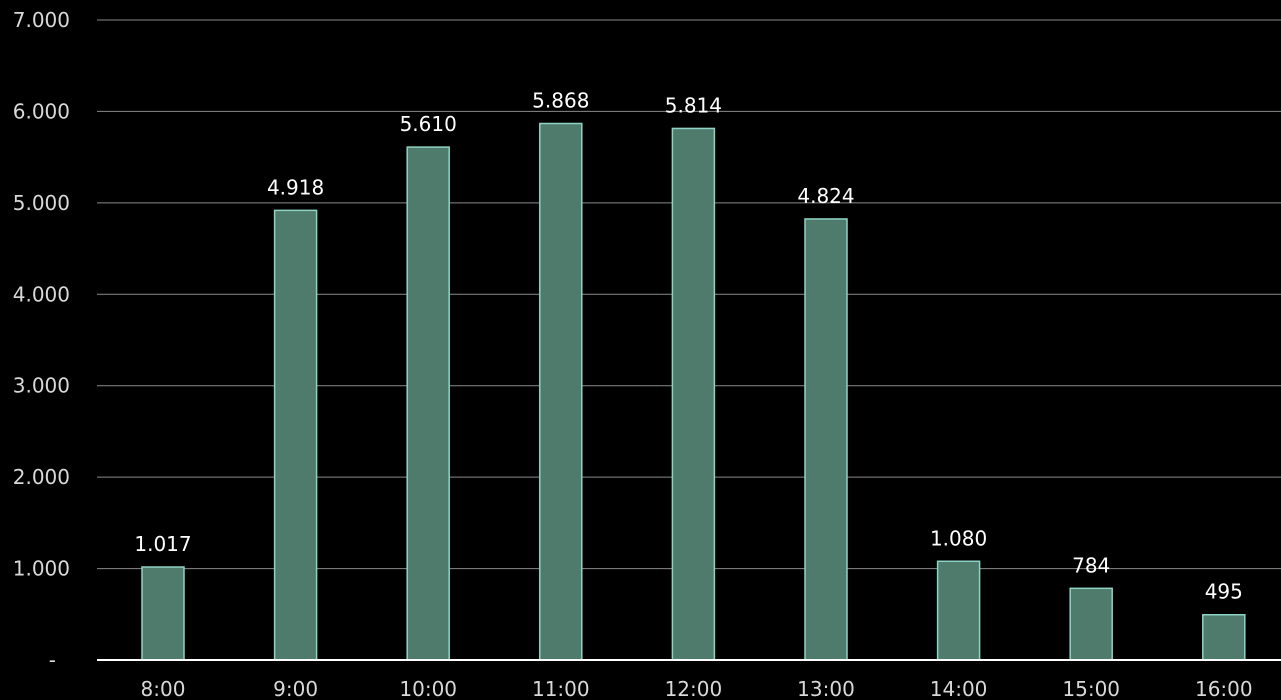  What do you see at coordinates (1091, 565) in the screenshot?
I see `data-label: 784` at bounding box center [1091, 565].